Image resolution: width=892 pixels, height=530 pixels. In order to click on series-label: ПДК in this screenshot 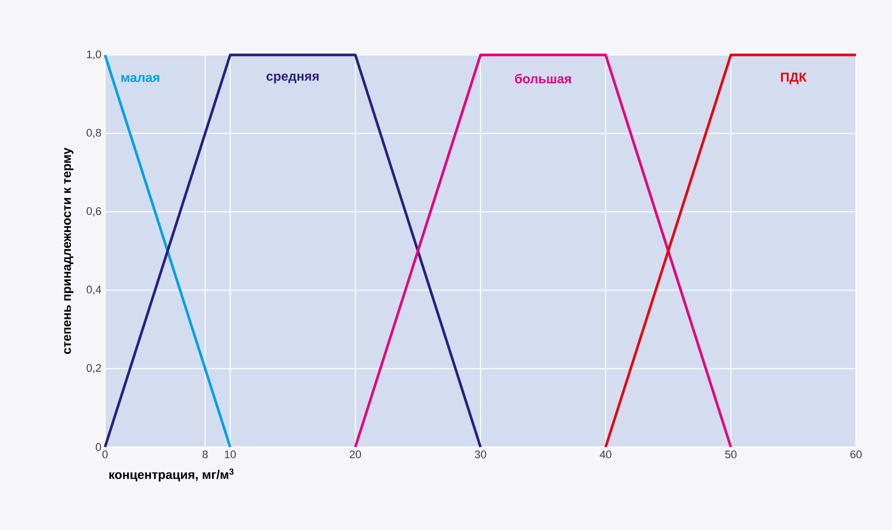, I will do `click(794, 78)`.